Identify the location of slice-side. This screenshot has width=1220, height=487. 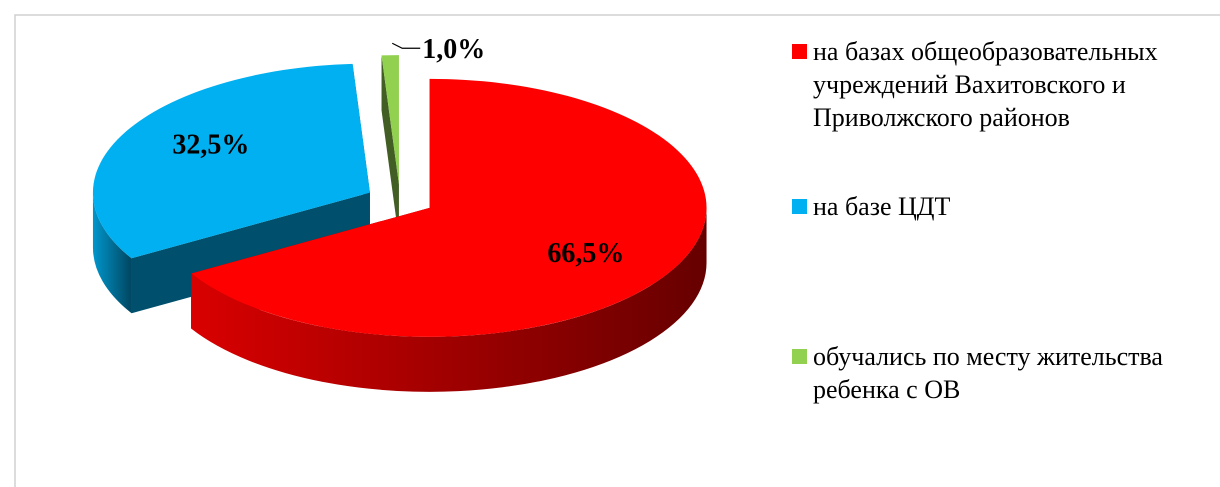
(390, 147).